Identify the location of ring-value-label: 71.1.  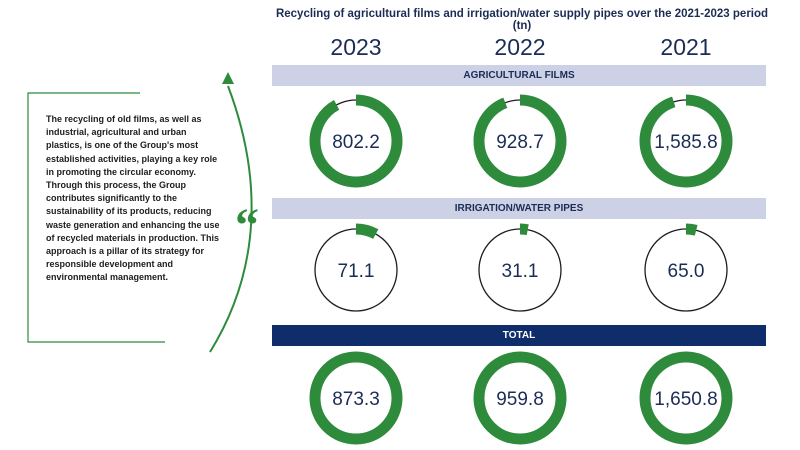
(356, 271).